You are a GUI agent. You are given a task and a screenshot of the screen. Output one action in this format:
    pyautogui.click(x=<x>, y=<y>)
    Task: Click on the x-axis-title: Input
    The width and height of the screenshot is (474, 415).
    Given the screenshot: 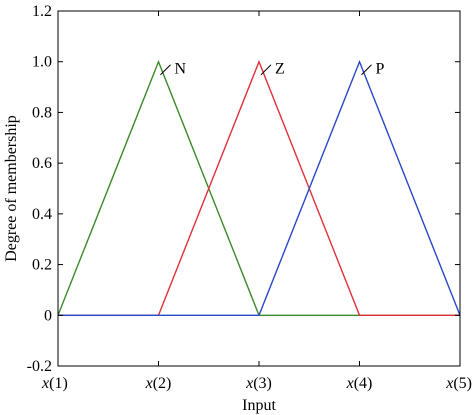 What is the action you would take?
    pyautogui.click(x=259, y=405)
    